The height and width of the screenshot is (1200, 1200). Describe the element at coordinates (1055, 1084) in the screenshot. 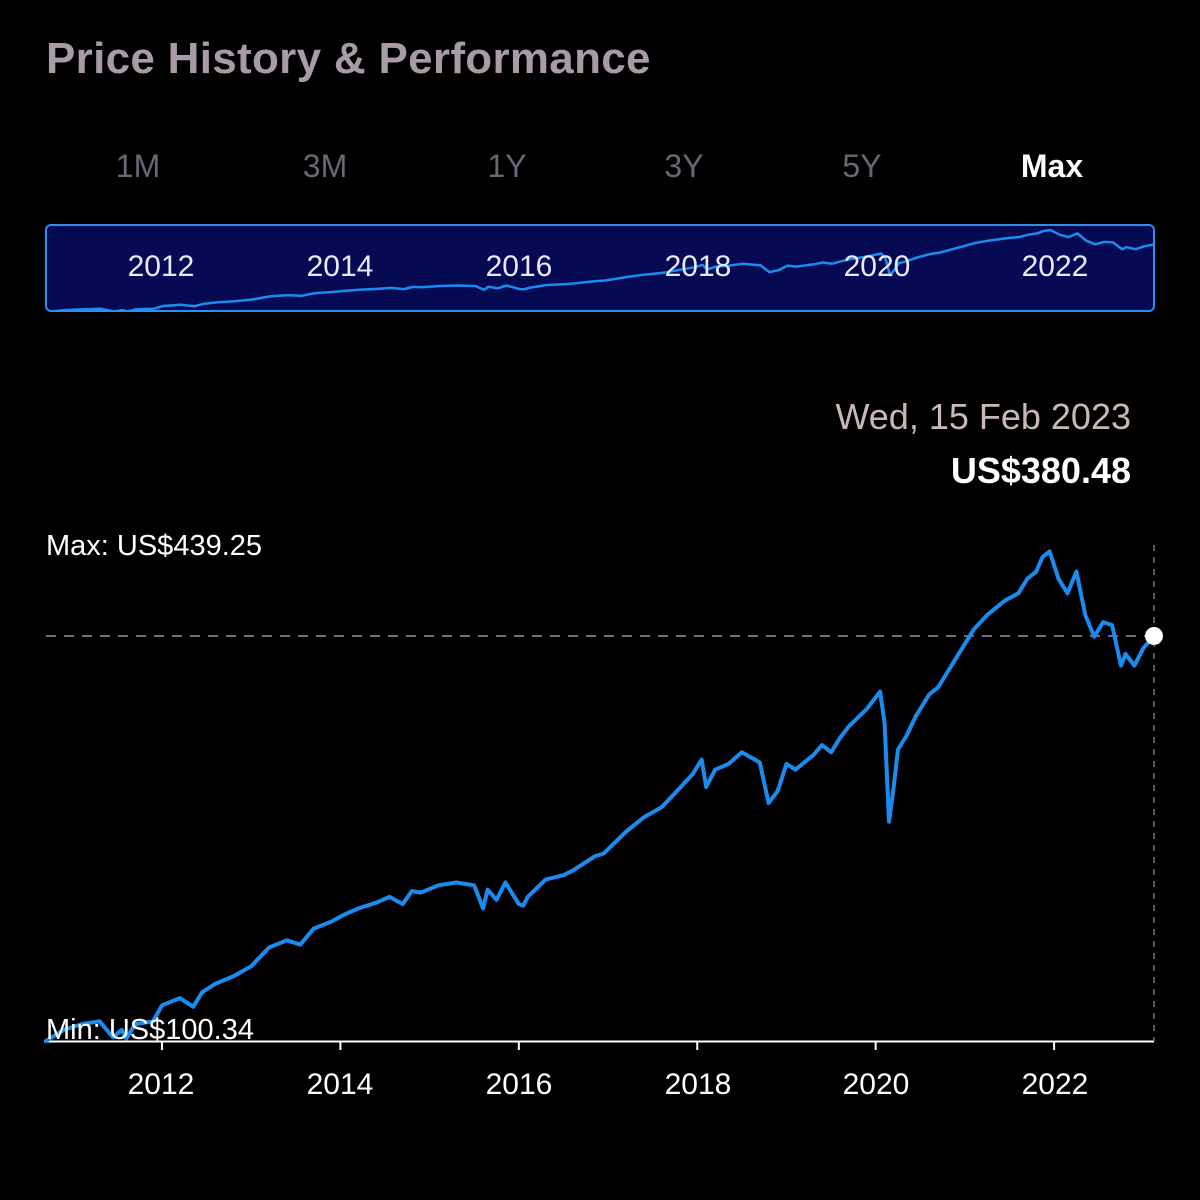

I see `x-tick-label: 2022` at that location.